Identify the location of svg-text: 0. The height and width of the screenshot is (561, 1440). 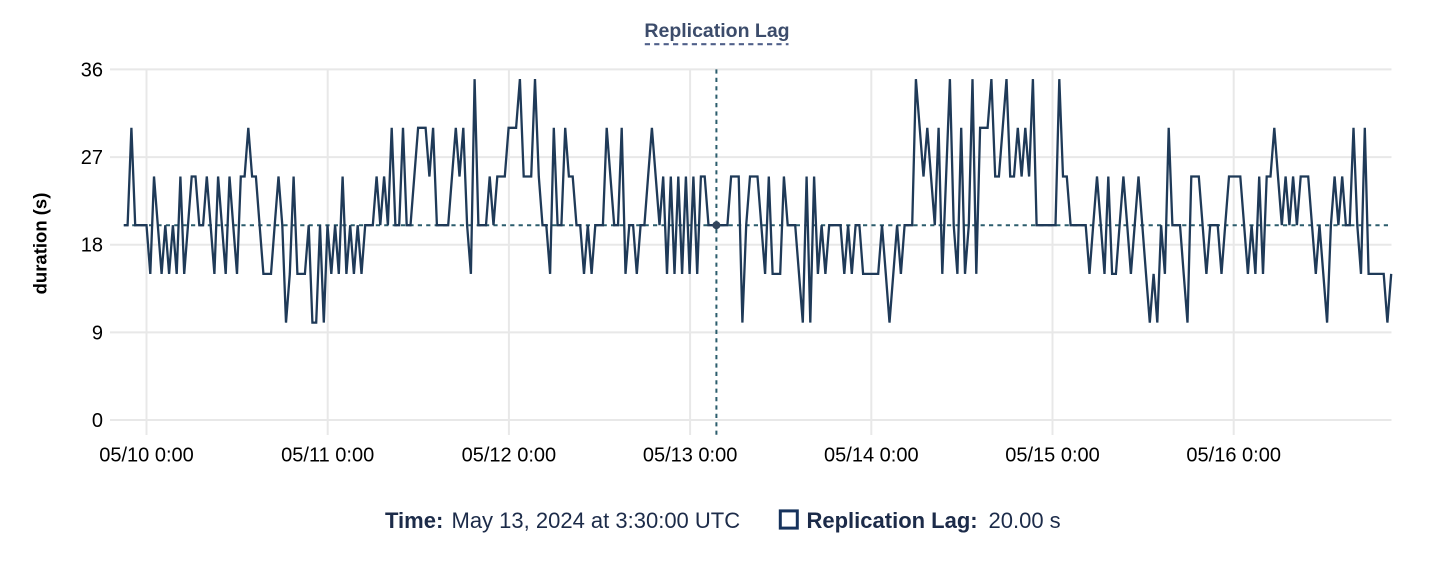
(97, 421).